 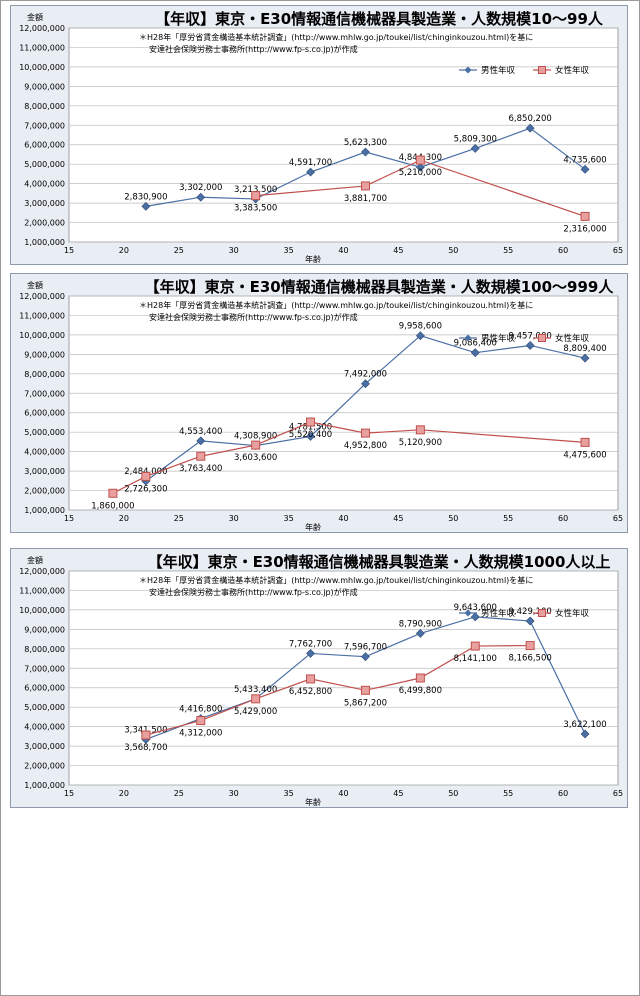 What do you see at coordinates (145, 197) in the screenshot?
I see `male-salary-label: 2,830,900` at bounding box center [145, 197].